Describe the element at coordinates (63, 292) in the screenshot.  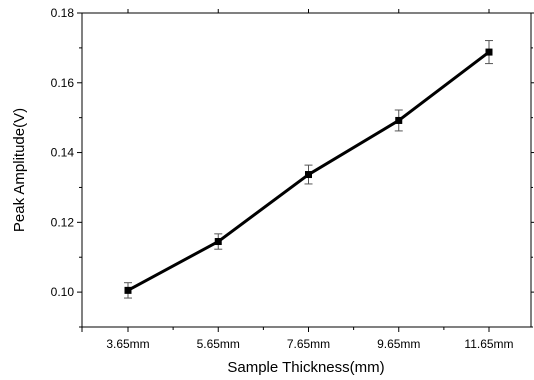
I see `y-tick-label: 0.10` at that location.